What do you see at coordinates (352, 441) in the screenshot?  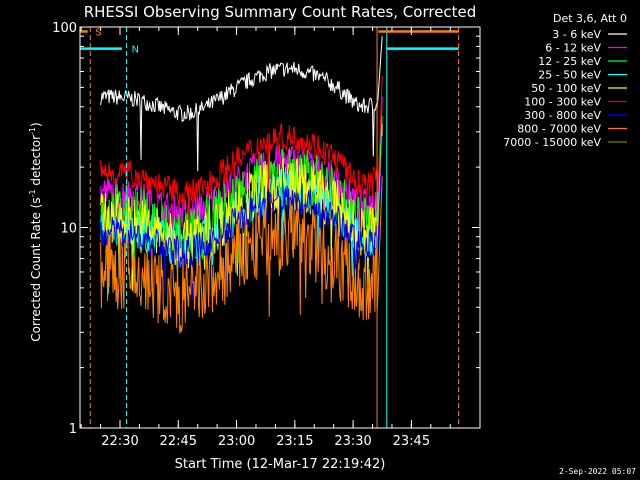 I see `x-tick-label-4: 23:30` at bounding box center [352, 441].